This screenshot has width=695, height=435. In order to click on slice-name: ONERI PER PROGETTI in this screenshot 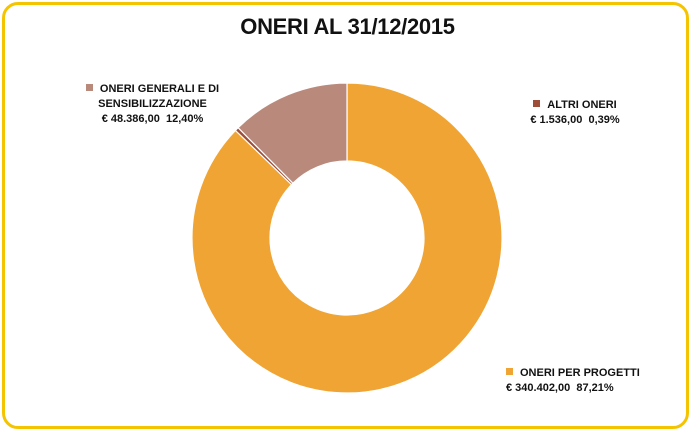, I will do `click(580, 373)`.